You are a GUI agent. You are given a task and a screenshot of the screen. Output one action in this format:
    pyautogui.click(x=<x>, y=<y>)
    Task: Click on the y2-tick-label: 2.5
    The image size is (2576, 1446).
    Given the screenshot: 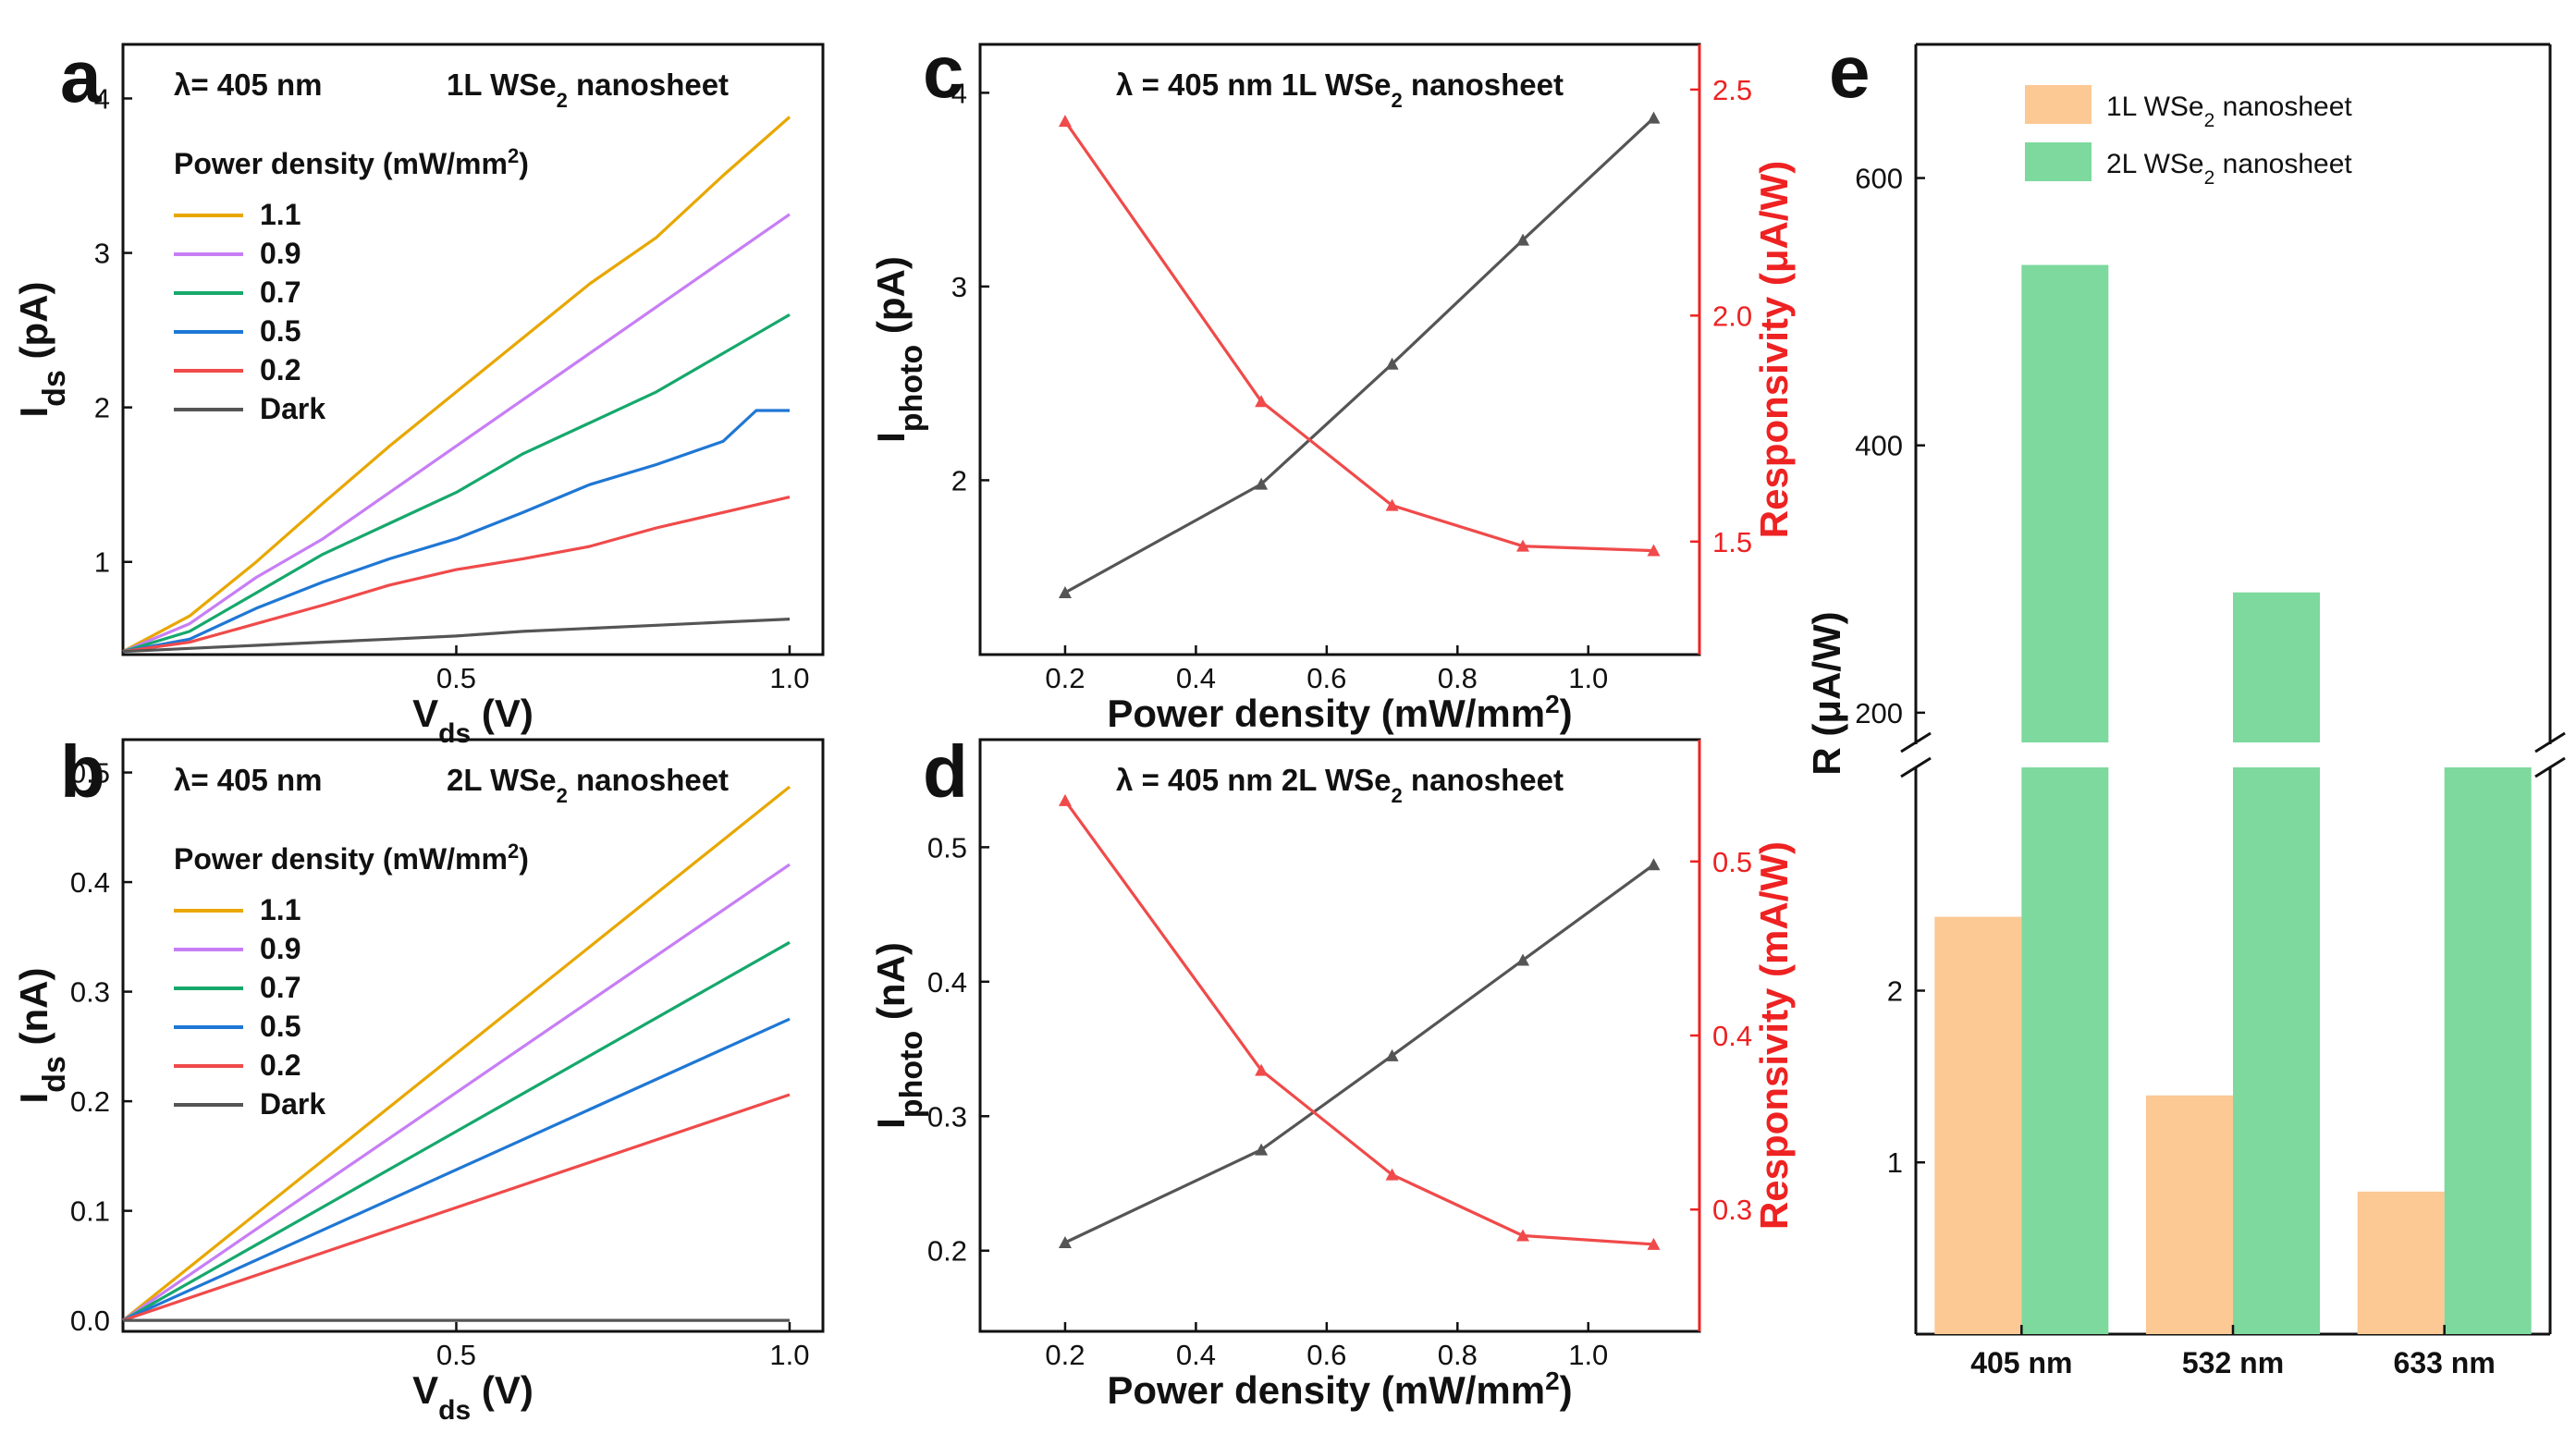 What is the action you would take?
    pyautogui.click(x=1732, y=90)
    